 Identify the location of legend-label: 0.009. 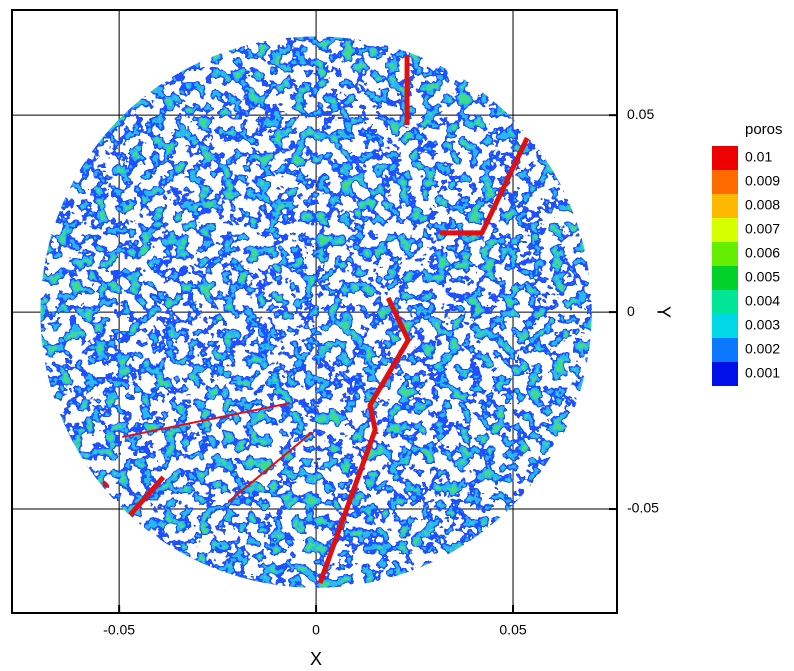
(762, 181).